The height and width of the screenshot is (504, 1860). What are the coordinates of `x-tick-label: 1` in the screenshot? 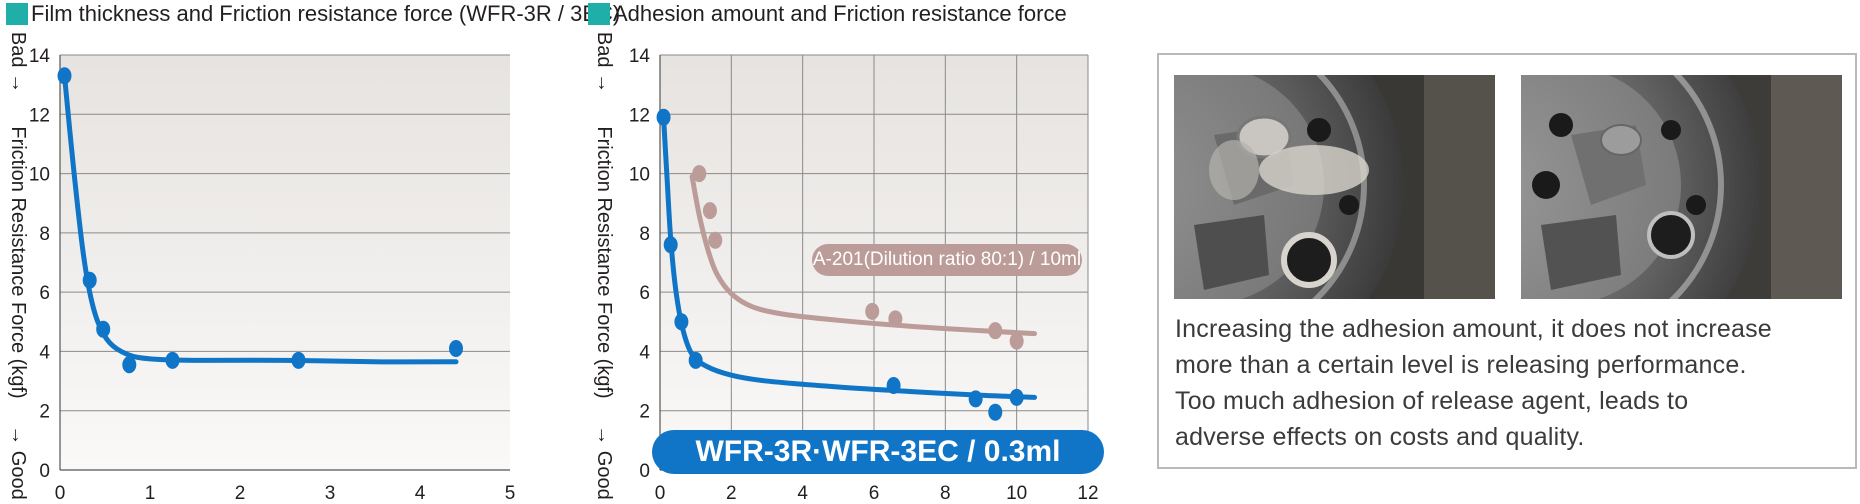 It's located at (150, 493).